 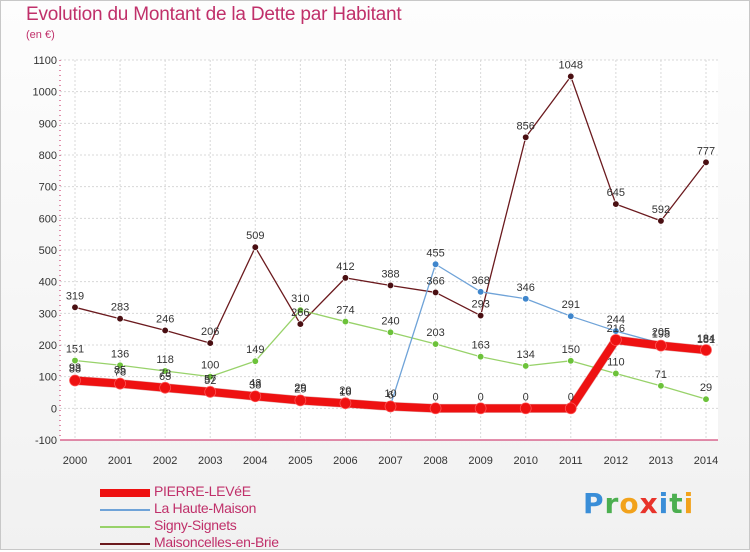 What do you see at coordinates (661, 375) in the screenshot?
I see `data-label: 71` at bounding box center [661, 375].